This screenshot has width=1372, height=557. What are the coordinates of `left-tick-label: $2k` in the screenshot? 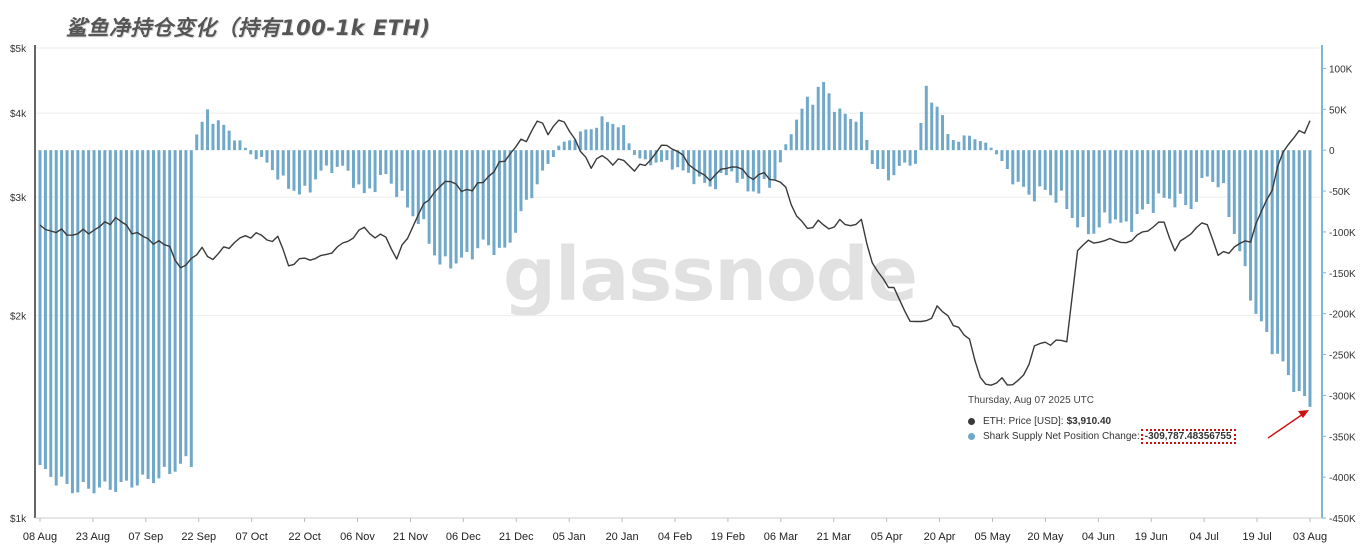 It's located at (18, 317).